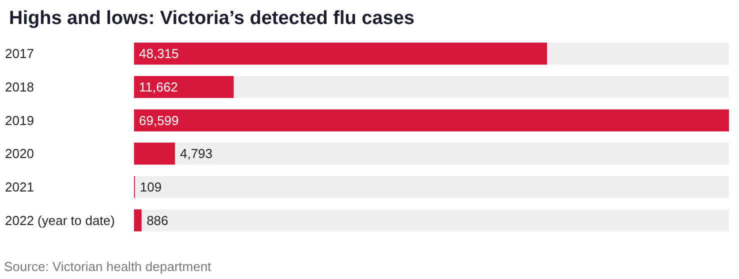 This screenshot has height=279, width=739. Describe the element at coordinates (19, 87) in the screenshot. I see `y-tick-label: 2018` at that location.